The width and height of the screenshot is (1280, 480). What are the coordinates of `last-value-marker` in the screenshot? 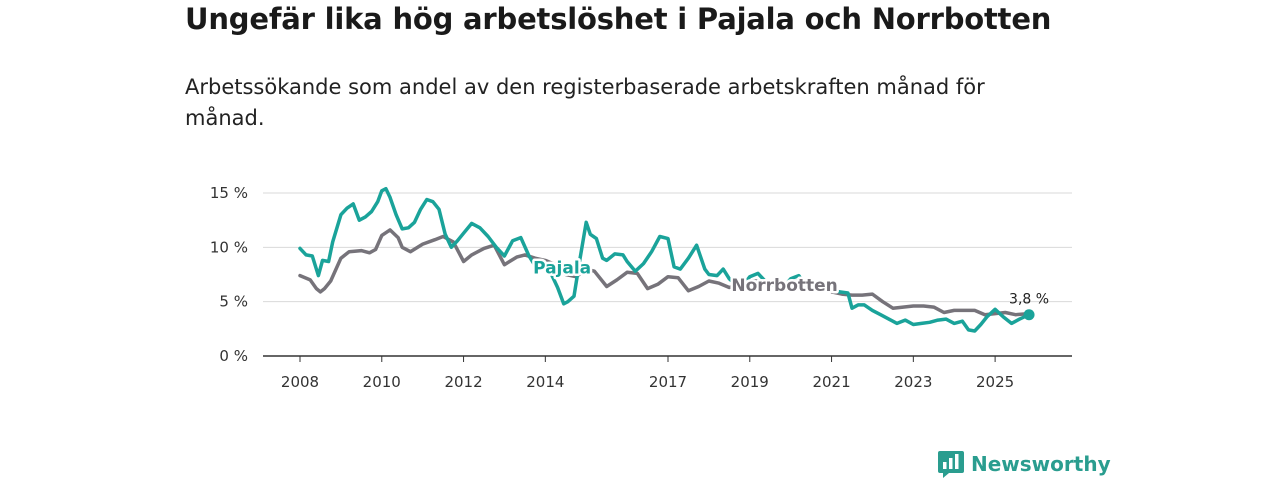 It's located at (1029, 315).